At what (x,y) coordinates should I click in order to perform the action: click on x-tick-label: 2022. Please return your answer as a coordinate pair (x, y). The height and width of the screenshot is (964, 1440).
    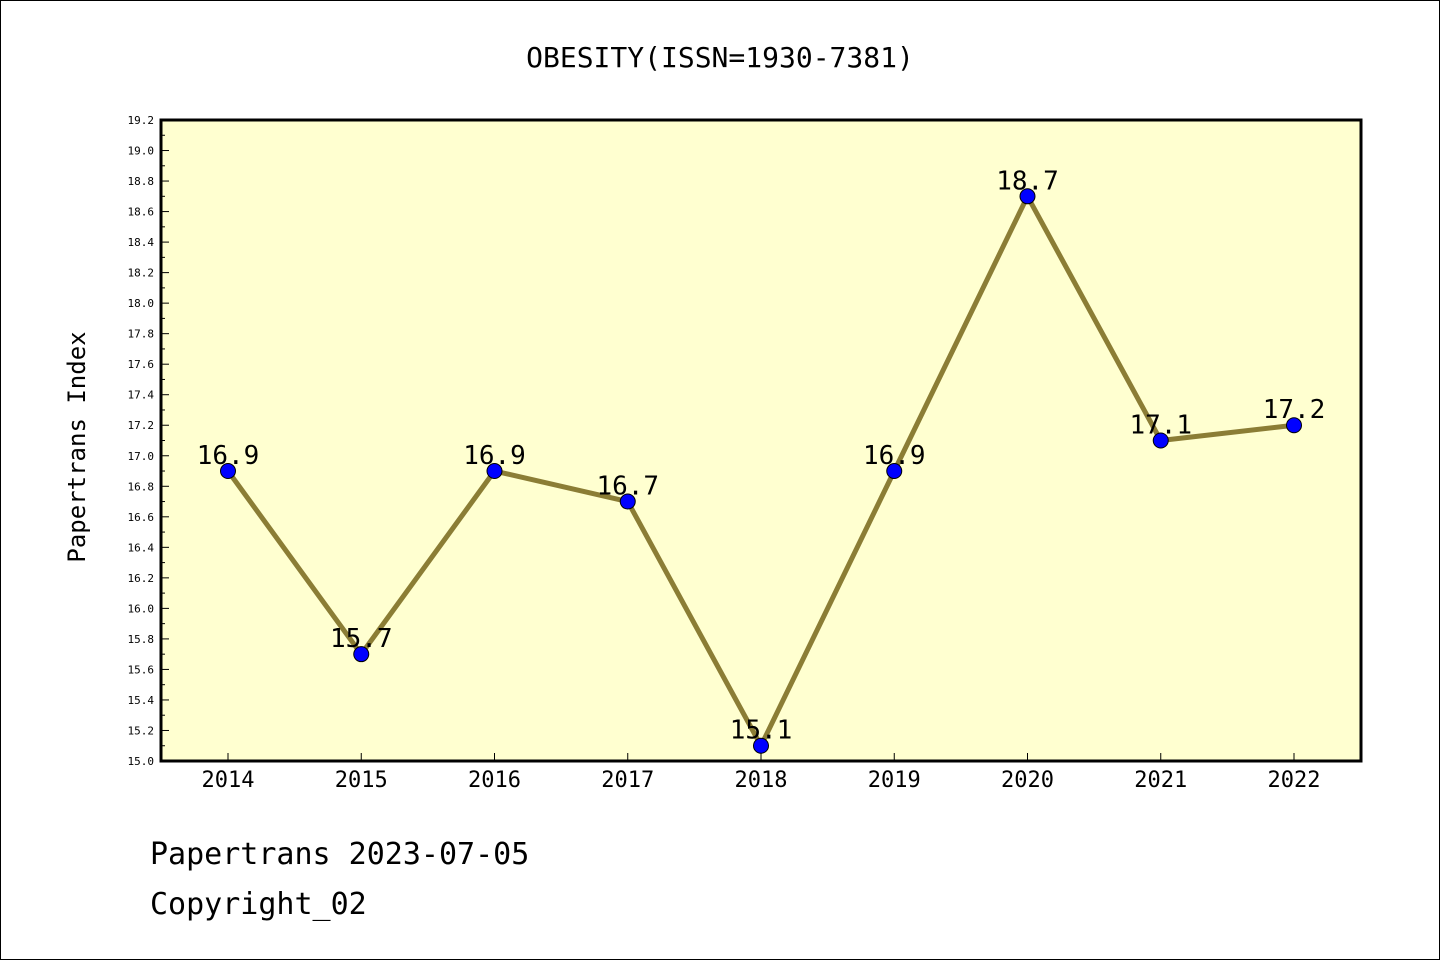
    Looking at the image, I should click on (1294, 780).